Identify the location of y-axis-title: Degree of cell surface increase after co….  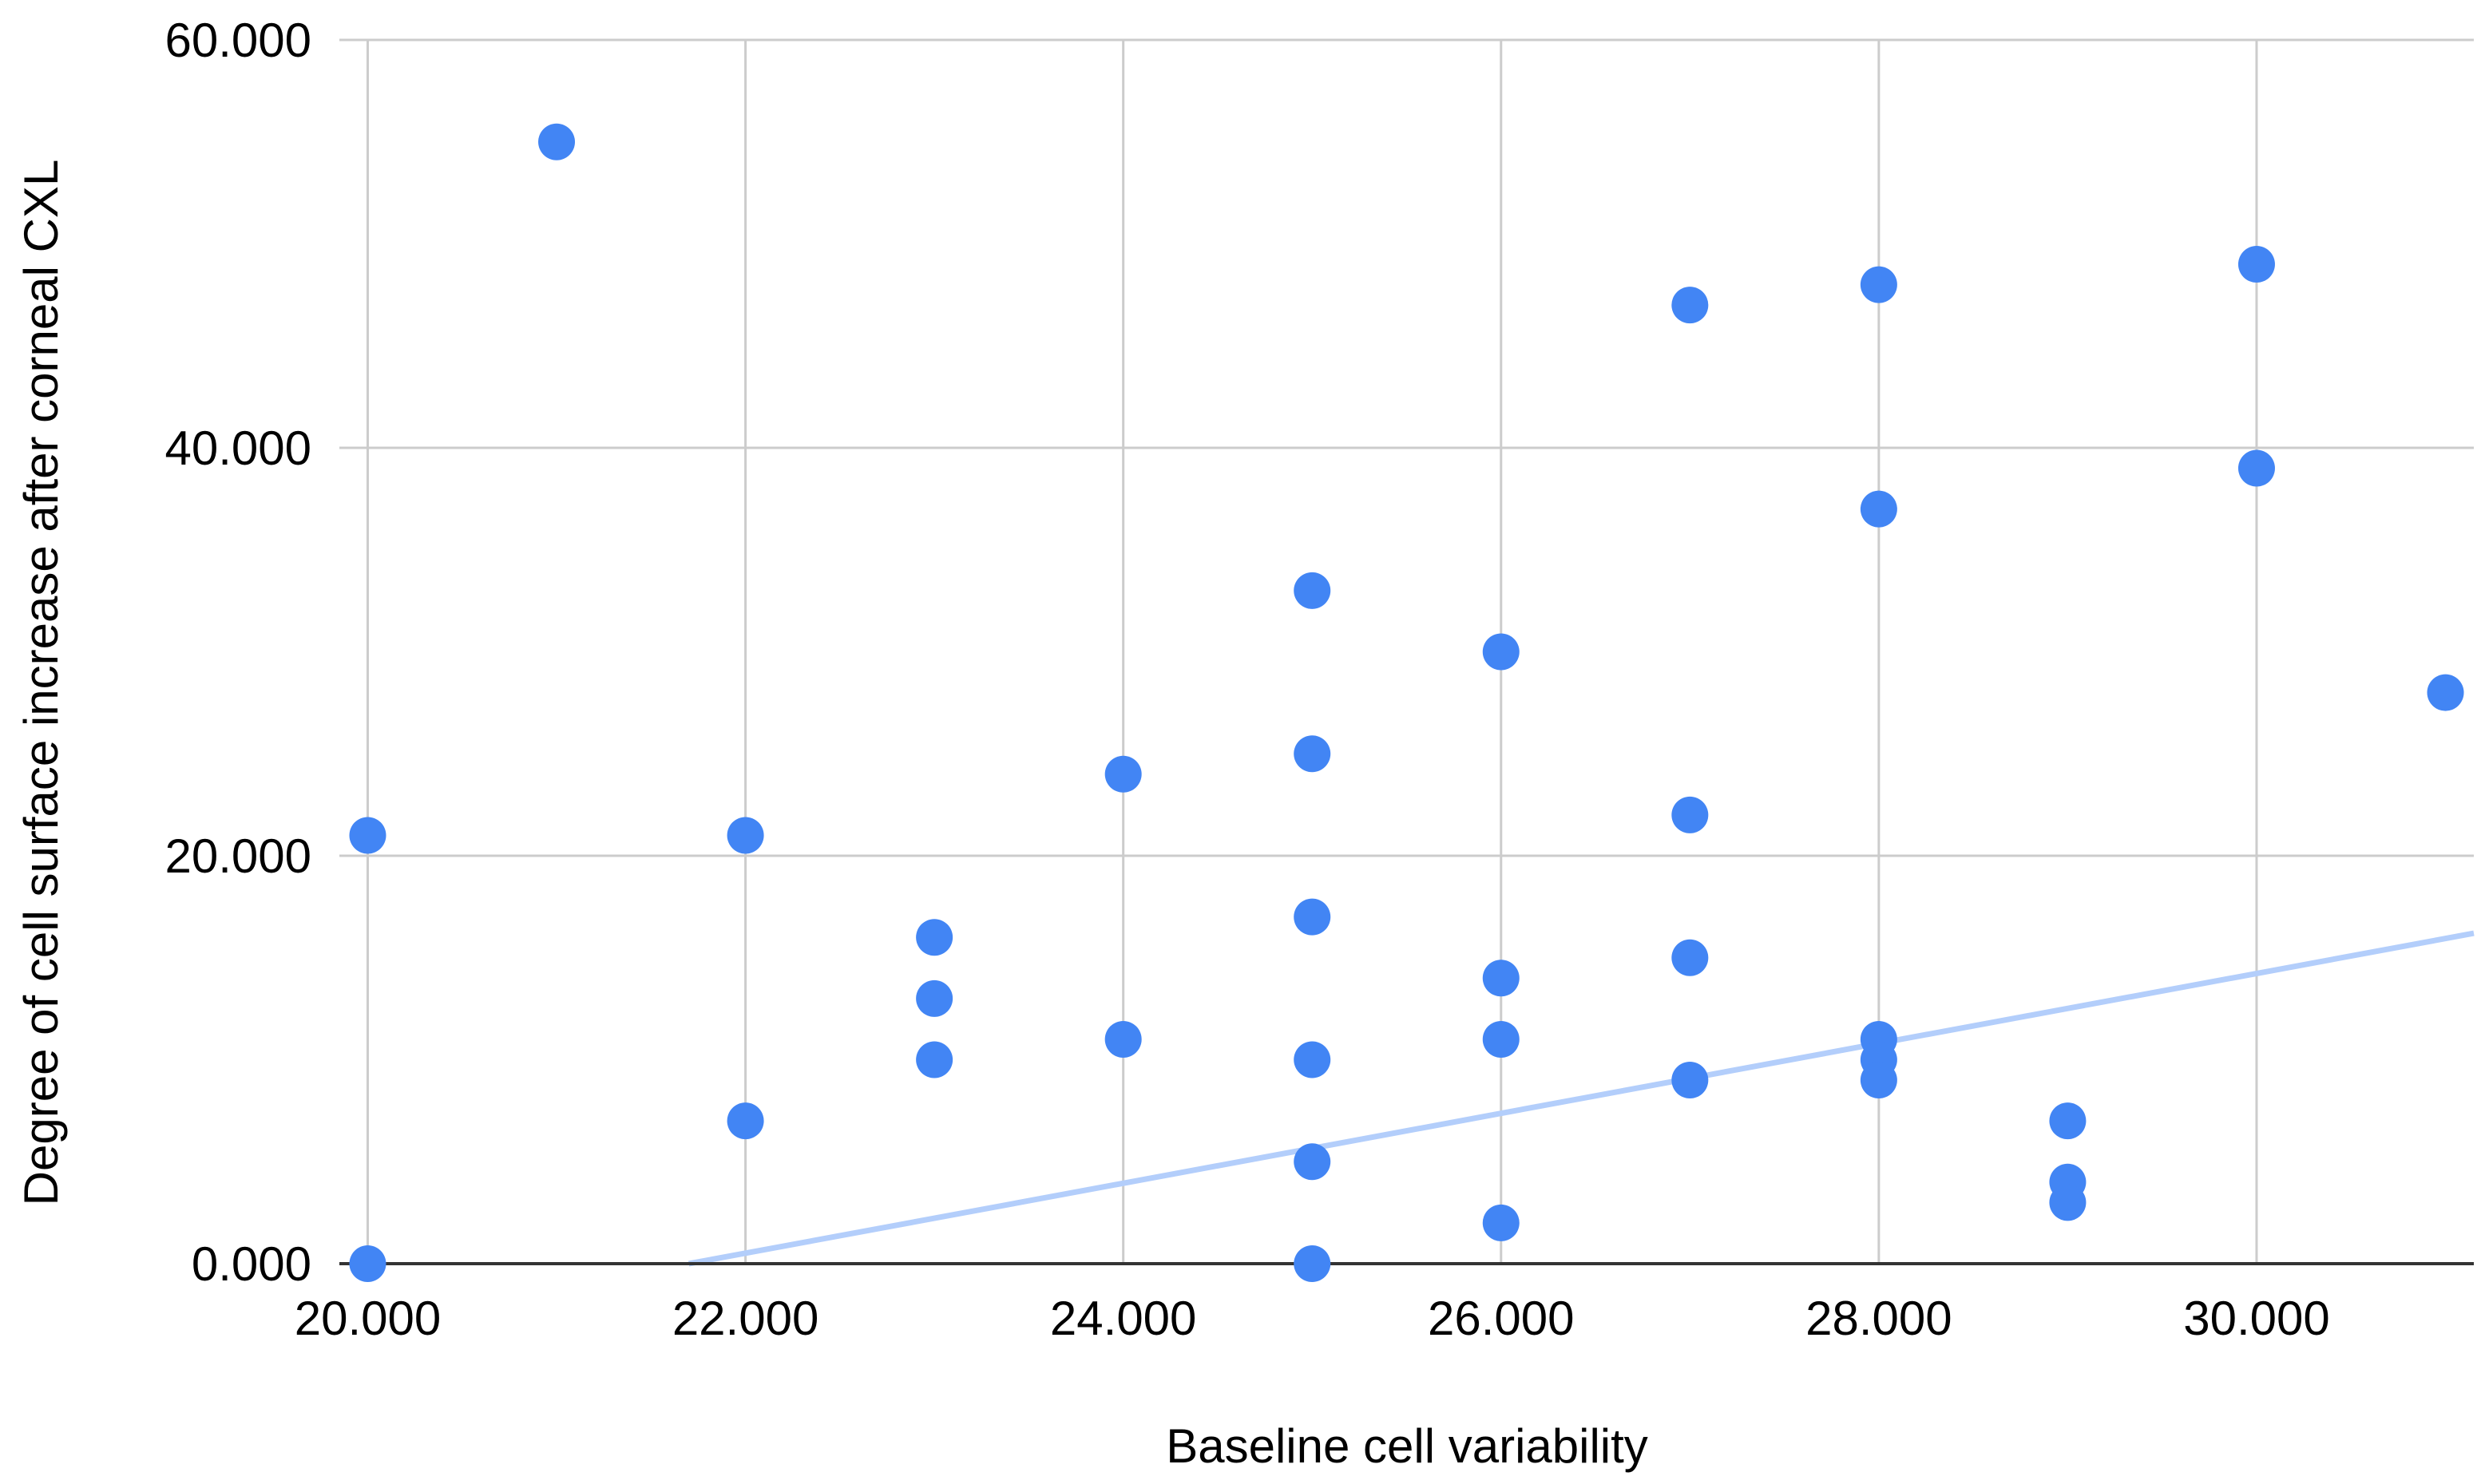
(41, 683).